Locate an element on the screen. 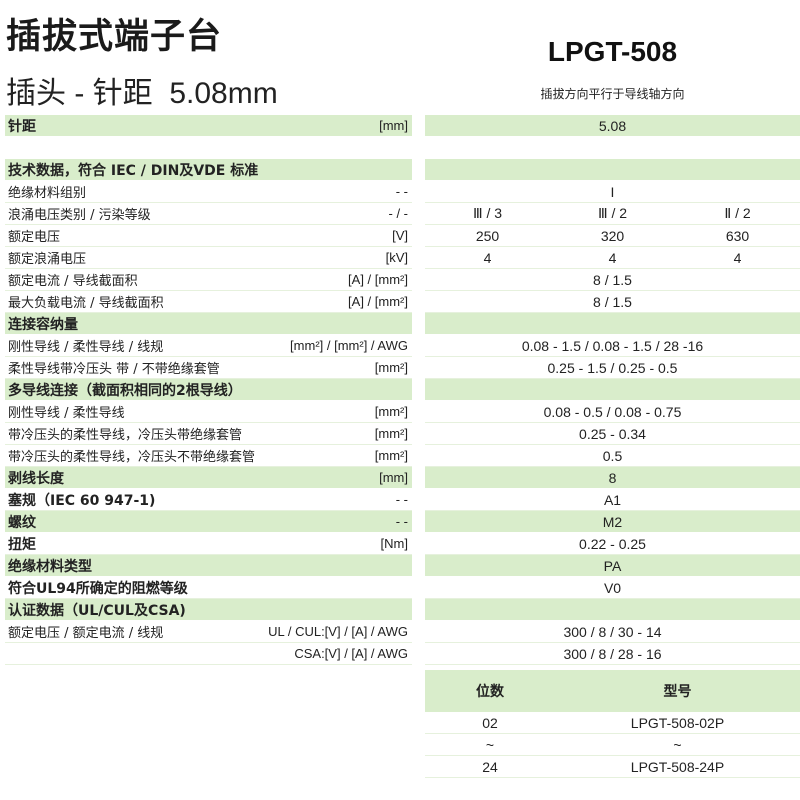  product-row: 02 LPGT-508-02P is located at coordinates (612, 723).